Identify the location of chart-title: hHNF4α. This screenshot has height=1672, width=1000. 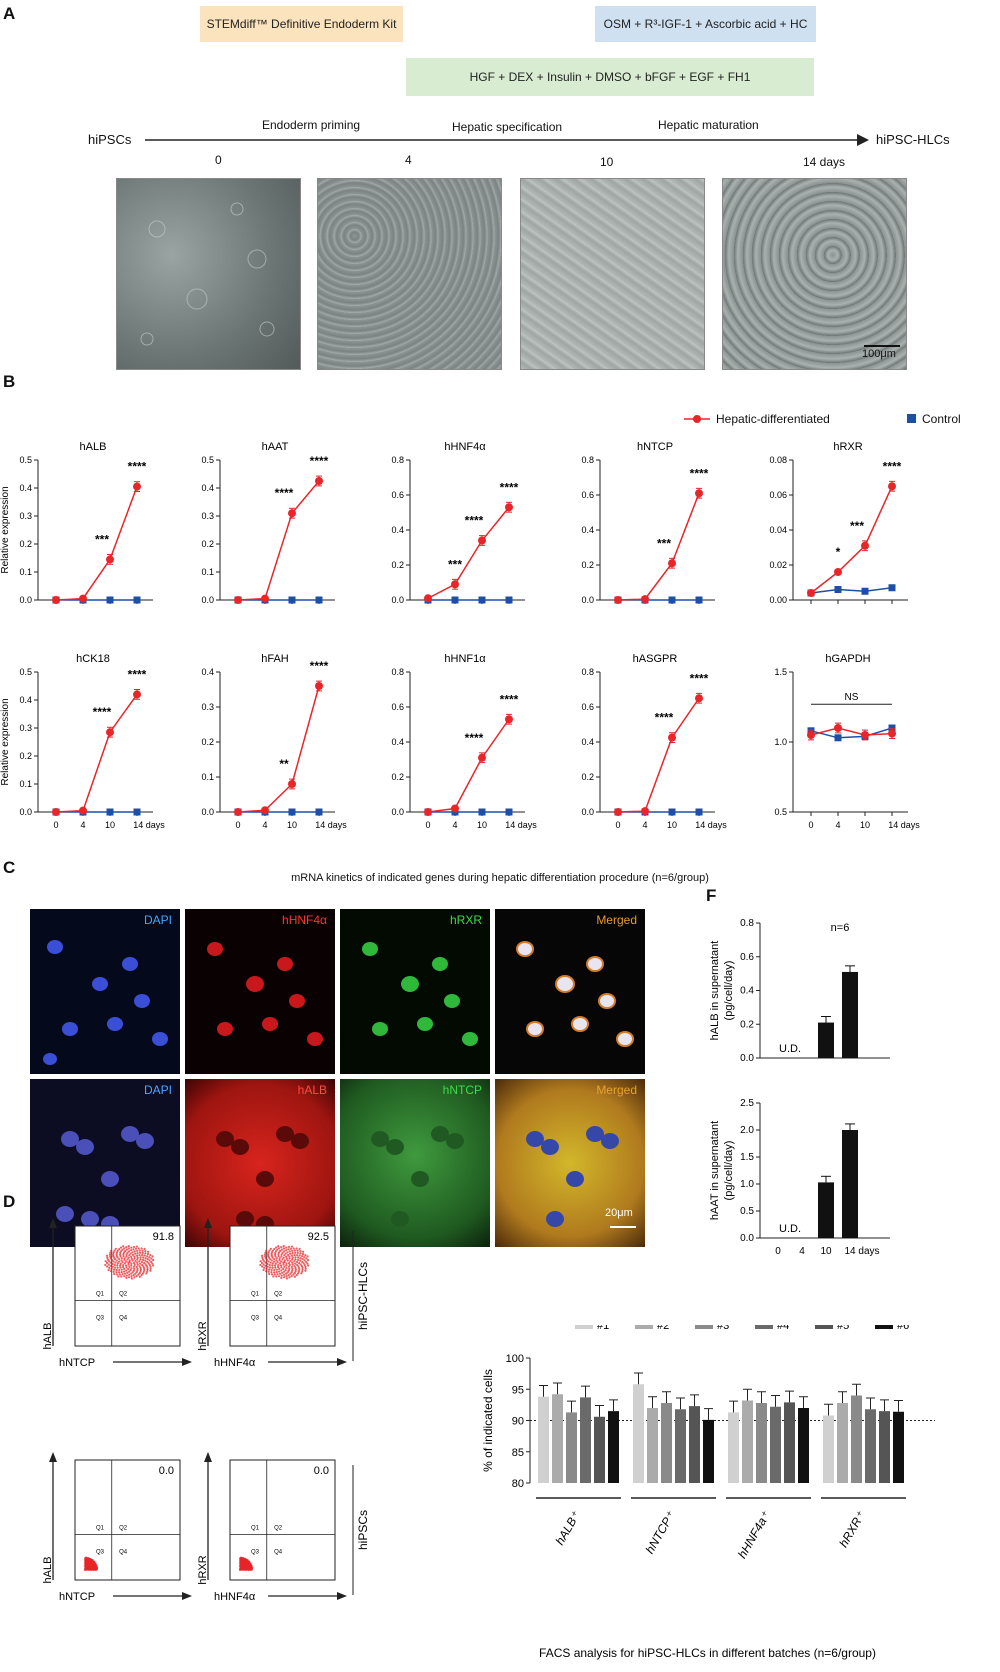
(465, 447).